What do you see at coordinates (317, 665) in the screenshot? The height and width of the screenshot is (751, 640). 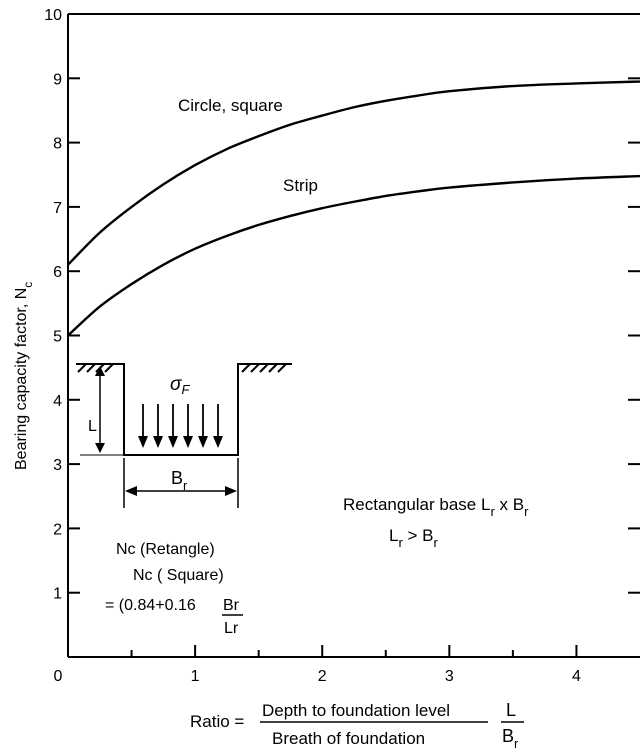 I see `x-ticks: 0 1 2 3 4` at bounding box center [317, 665].